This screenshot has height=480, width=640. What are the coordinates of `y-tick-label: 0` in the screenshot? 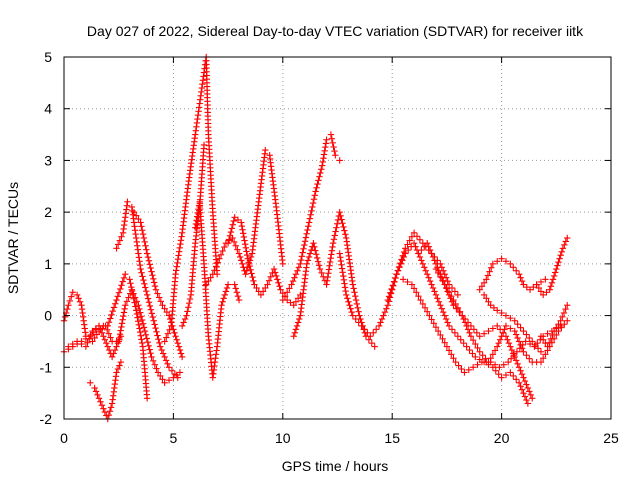 It's located at (48, 316).